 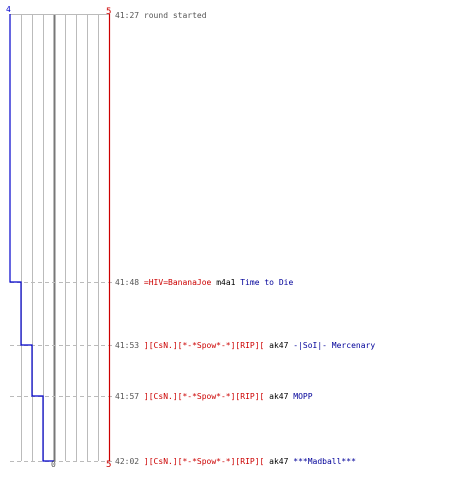 What do you see at coordinates (127, 461) in the screenshot?
I see `event-time: 42:02` at bounding box center [127, 461].